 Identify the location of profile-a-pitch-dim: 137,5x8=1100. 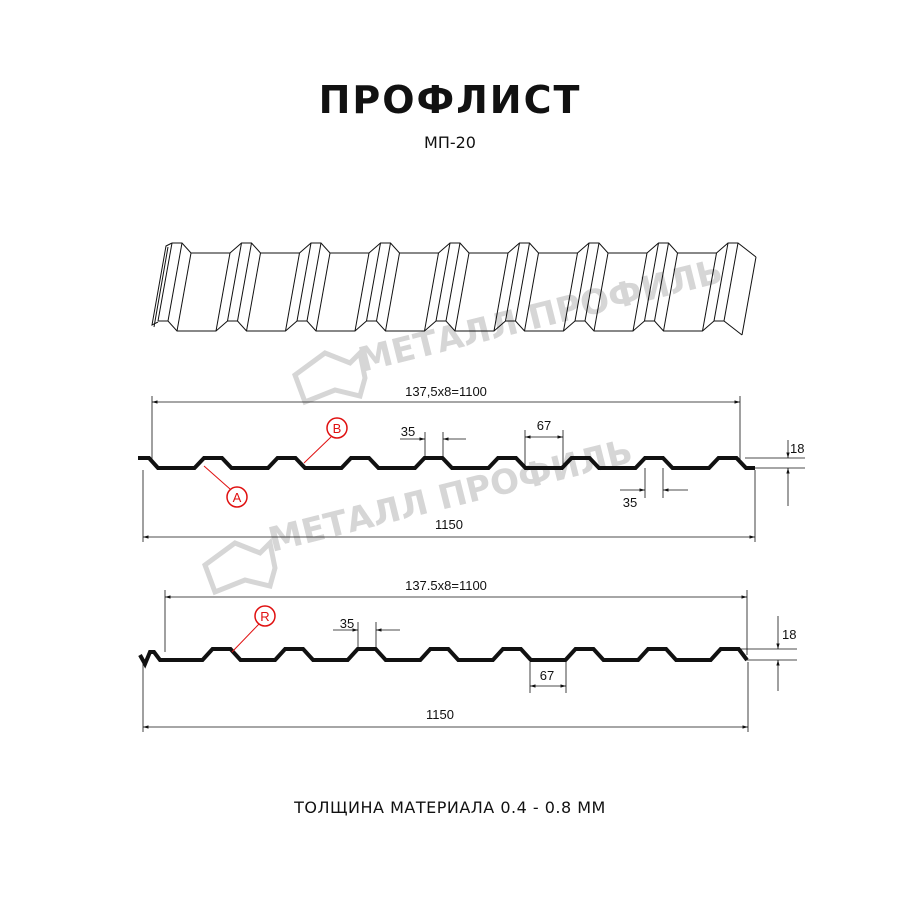
(446, 391).